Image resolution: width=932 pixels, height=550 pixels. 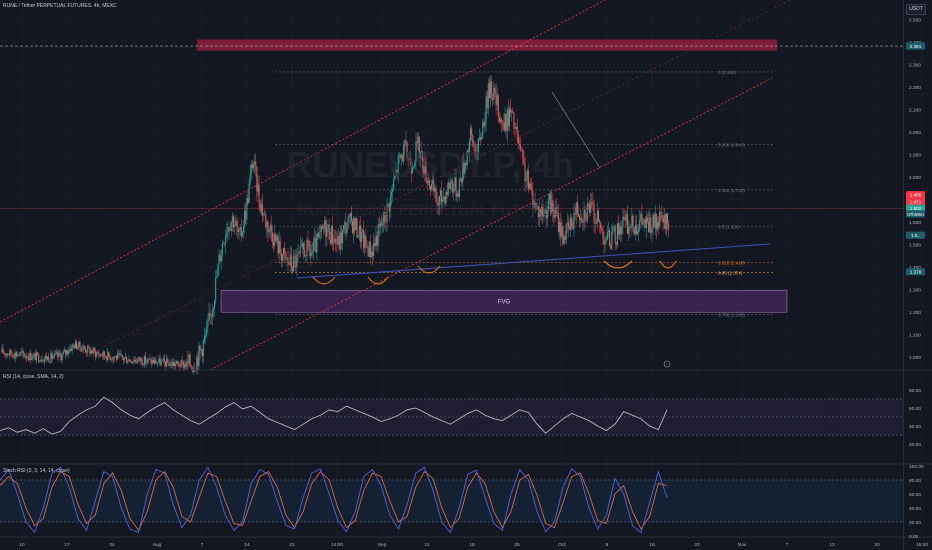 What do you see at coordinates (915, 409) in the screenshot?
I see `rsi-tick-label: 60.00` at bounding box center [915, 409].